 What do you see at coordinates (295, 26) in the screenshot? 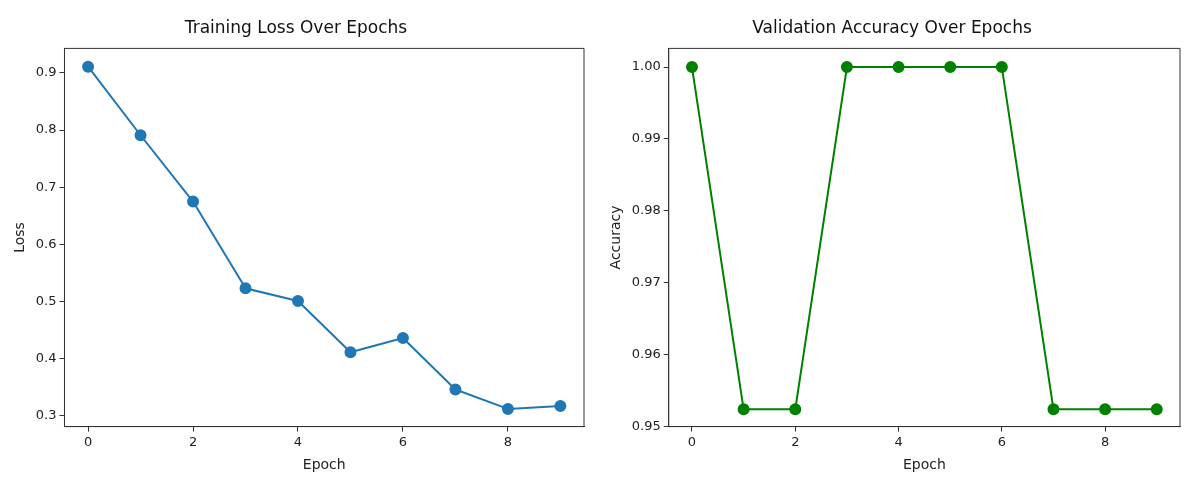
I see `chart-title: Training Loss Over Epochs` at bounding box center [295, 26].